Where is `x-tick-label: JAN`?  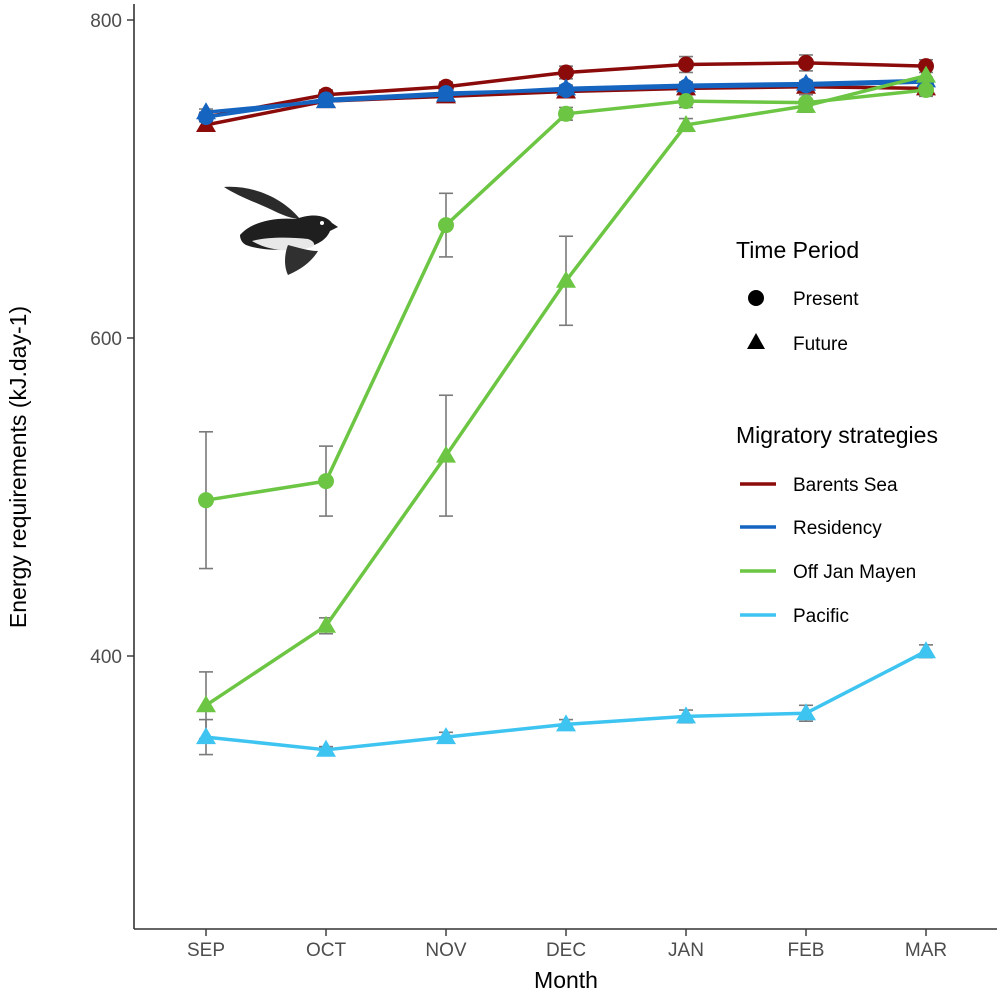
x-tick-label: JAN is located at coordinates (686, 950).